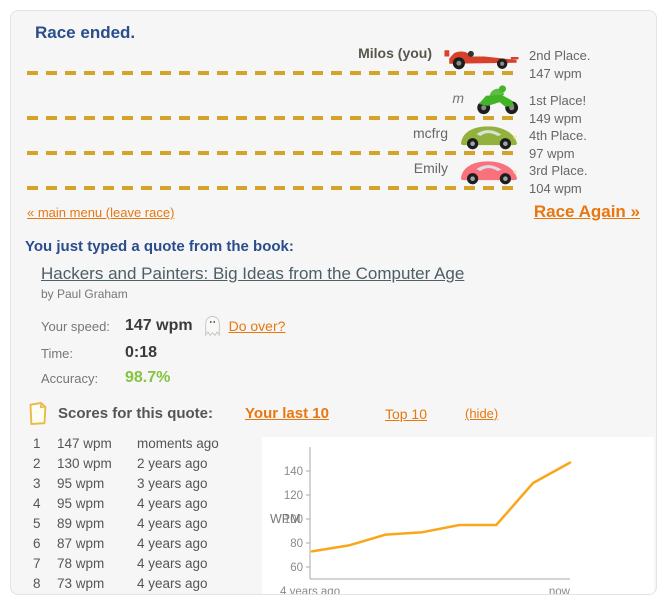  I want to click on score-rank: 5, so click(37, 523).